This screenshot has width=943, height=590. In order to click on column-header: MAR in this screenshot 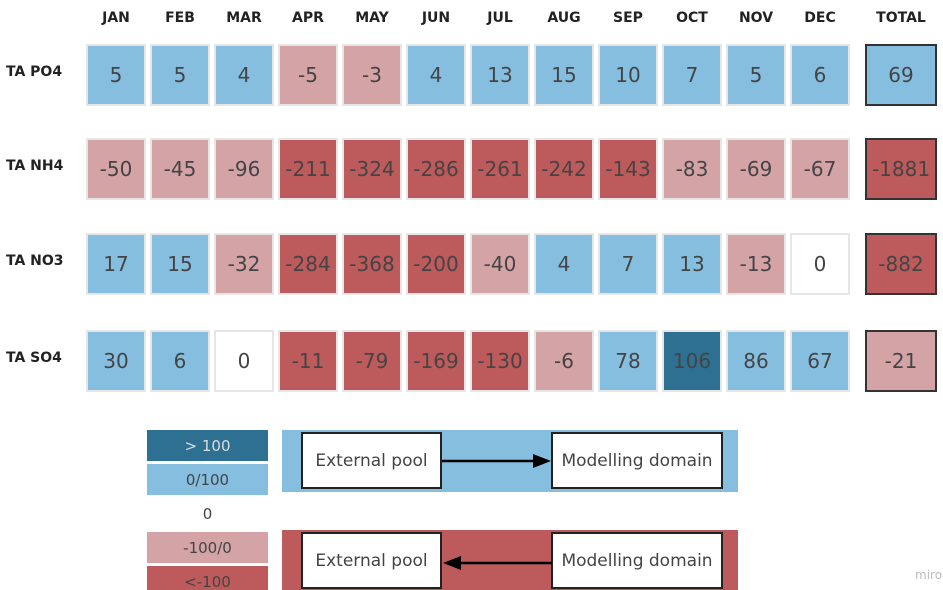, I will do `click(244, 18)`.